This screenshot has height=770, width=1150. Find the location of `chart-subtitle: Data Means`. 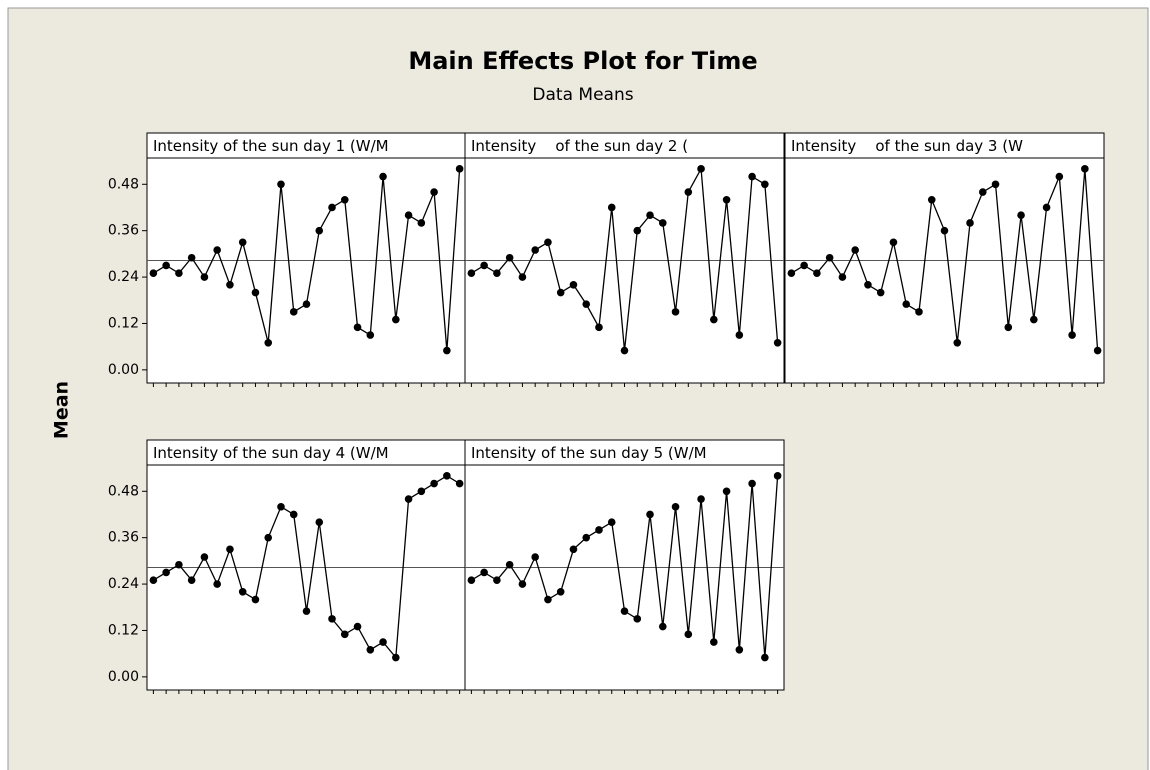

chart-subtitle: Data Means is located at coordinates (582, 95).